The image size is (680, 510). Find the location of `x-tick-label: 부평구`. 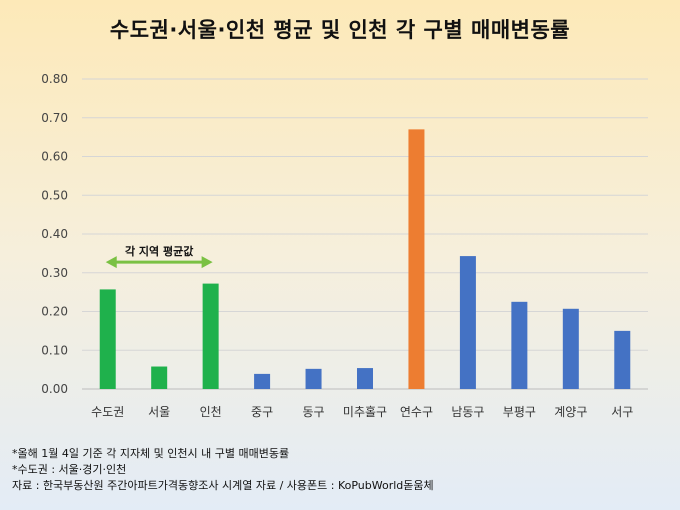

x-tick-label: 부평구 is located at coordinates (519, 412).